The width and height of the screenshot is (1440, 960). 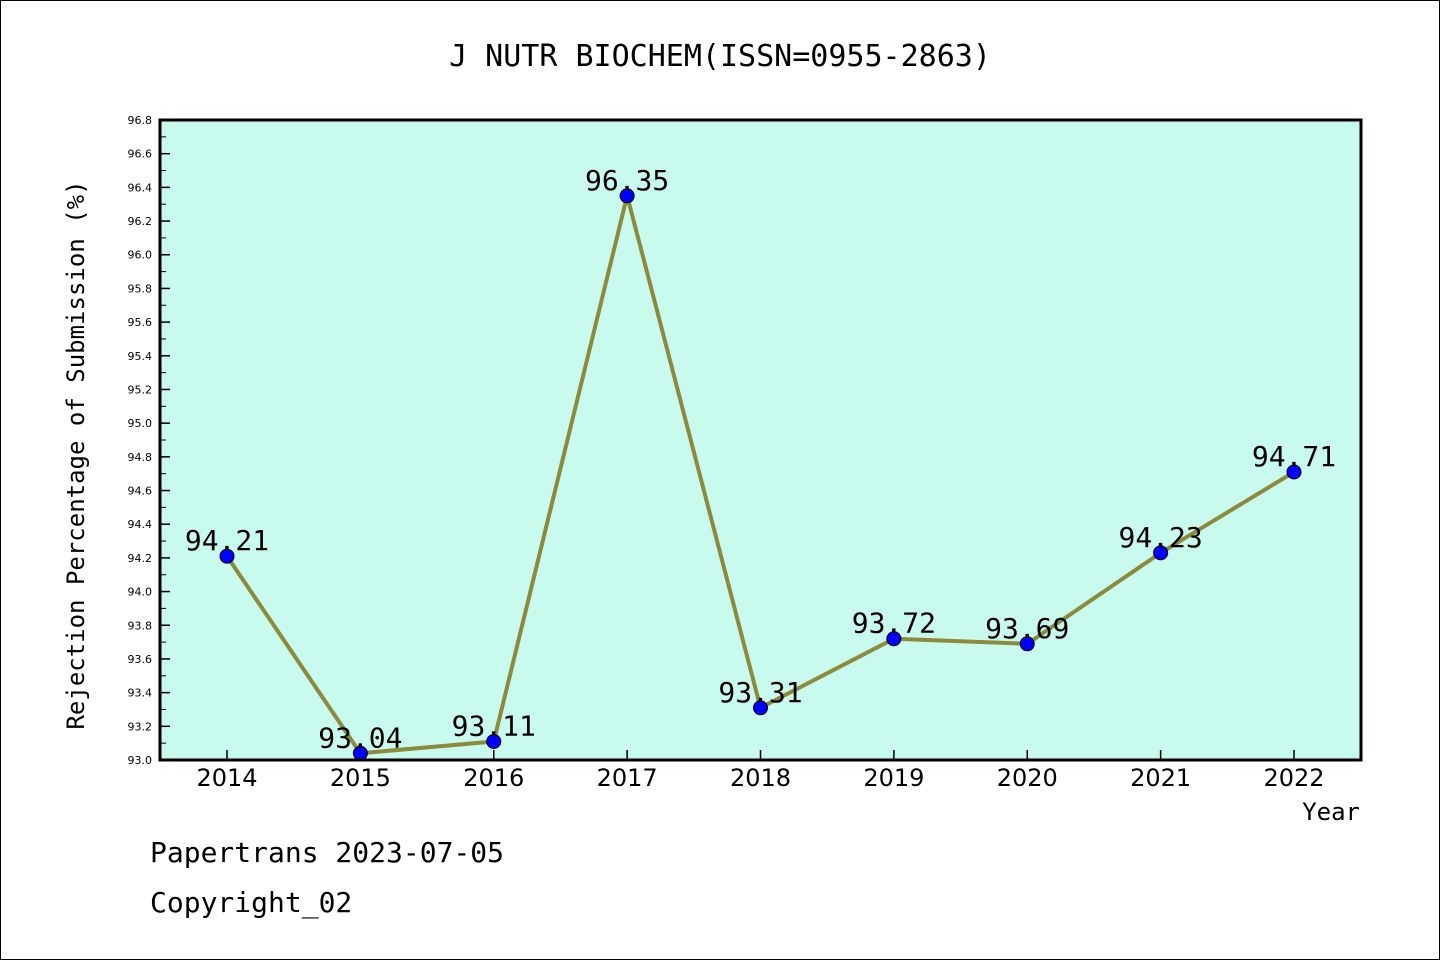 What do you see at coordinates (140, 457) in the screenshot?
I see `y-tick-label: 94.8` at bounding box center [140, 457].